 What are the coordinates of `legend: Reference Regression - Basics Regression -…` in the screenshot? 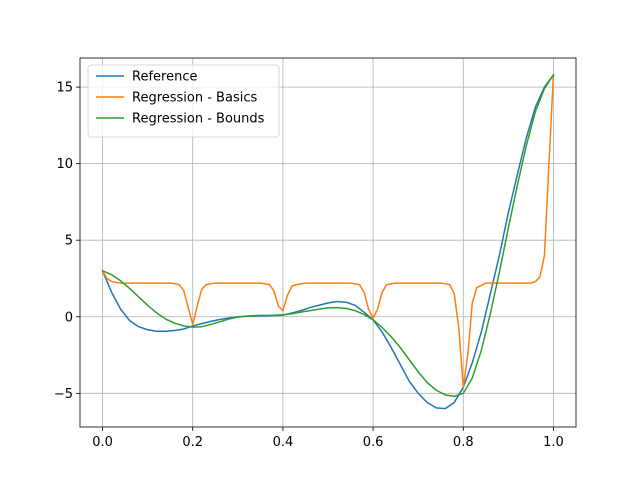 It's located at (183, 101).